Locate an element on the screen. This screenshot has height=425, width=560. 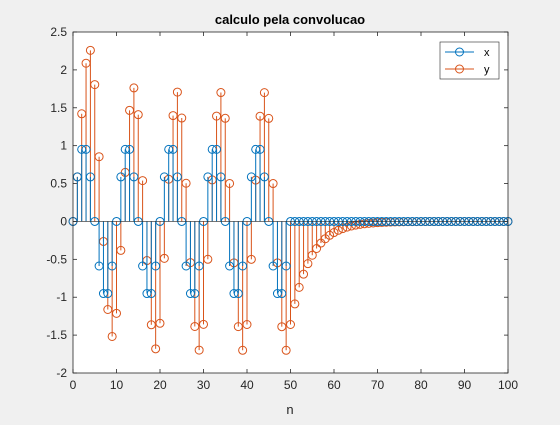
x-tick-label: 80 is located at coordinates (421, 385).